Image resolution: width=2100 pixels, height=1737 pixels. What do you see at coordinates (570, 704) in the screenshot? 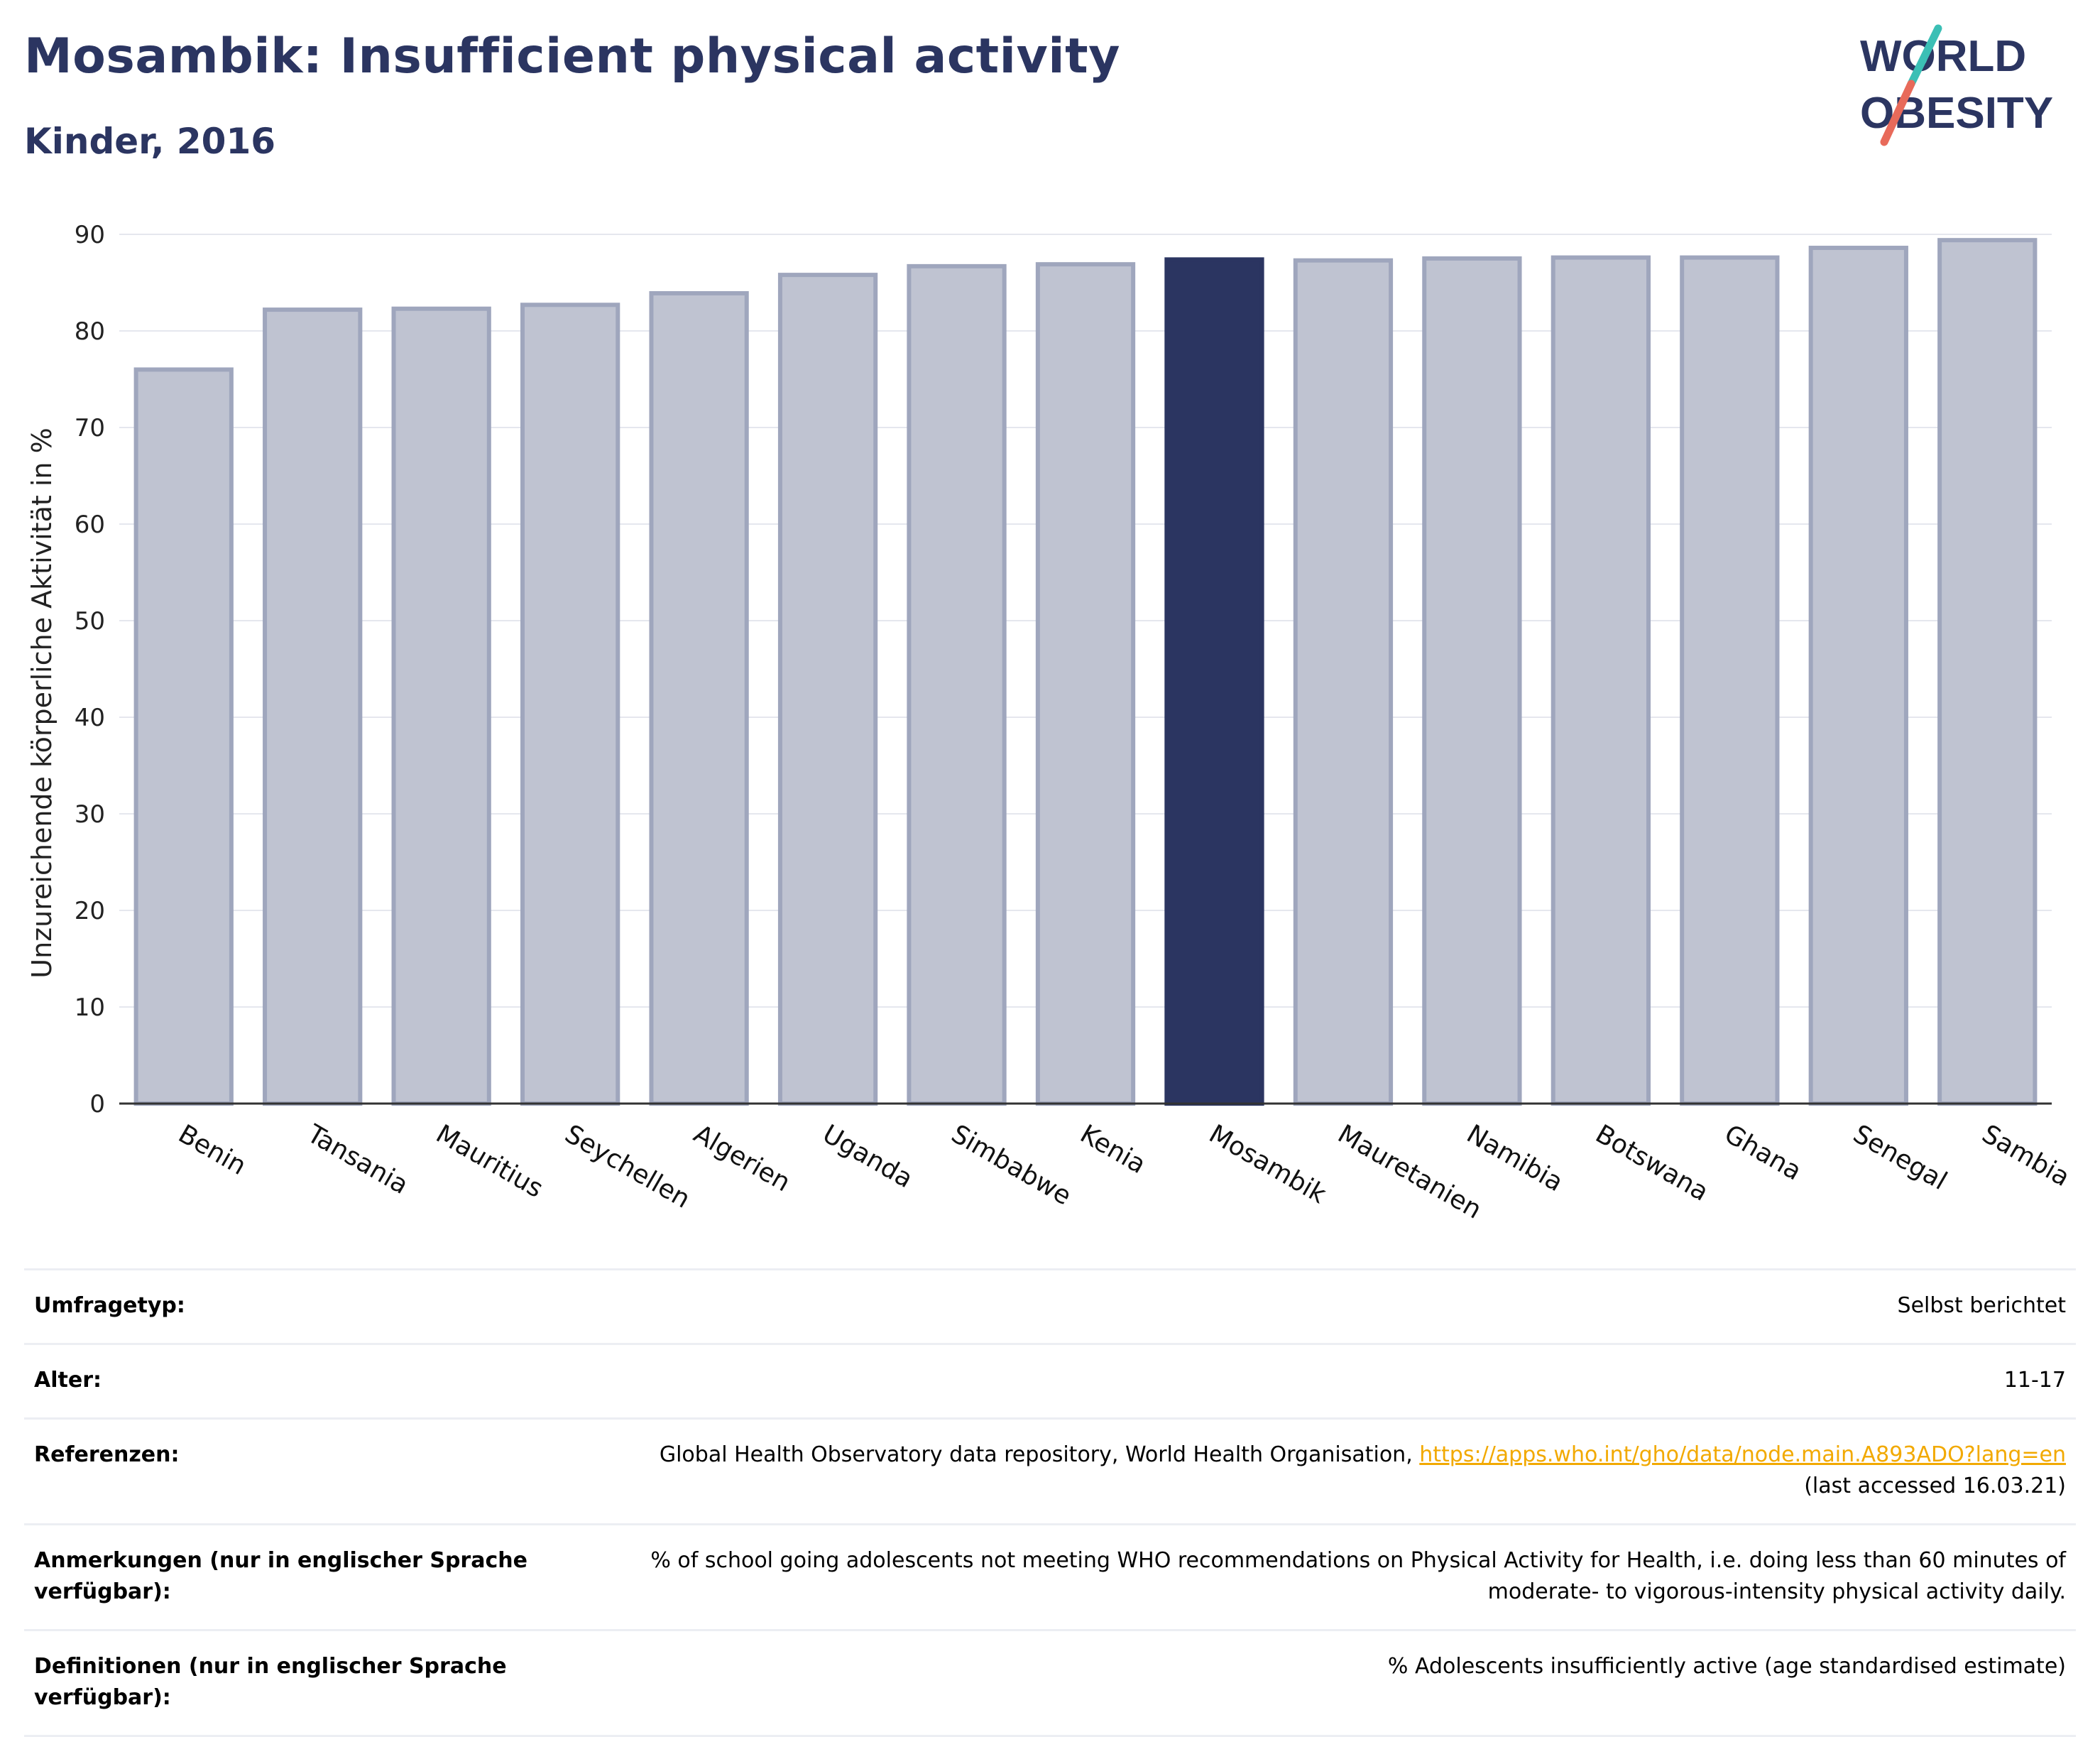
I see `bar-seychellen` at bounding box center [570, 704].